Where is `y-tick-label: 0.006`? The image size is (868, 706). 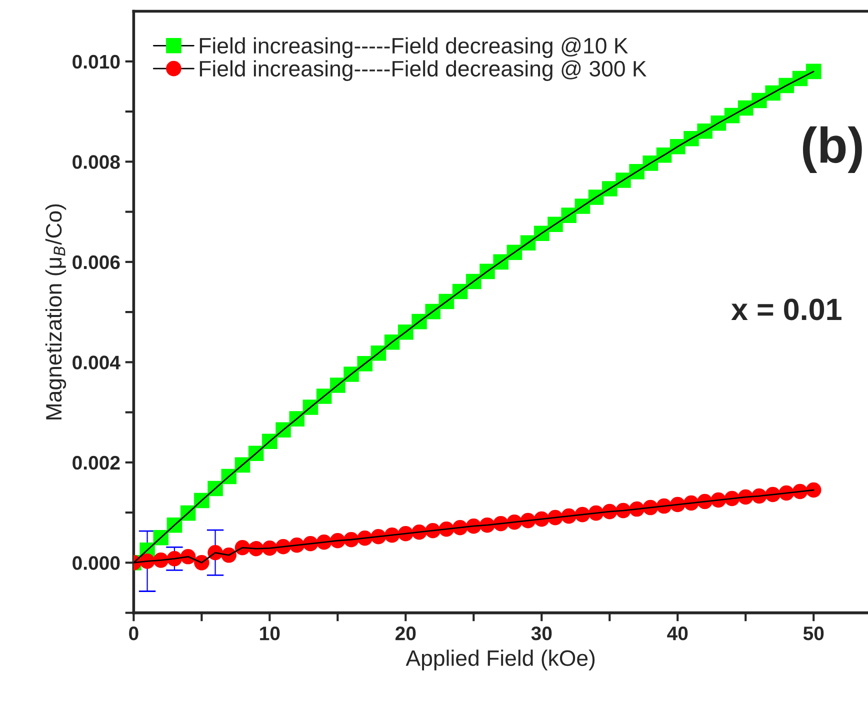 y-tick-label: 0.006 is located at coordinates (96, 262).